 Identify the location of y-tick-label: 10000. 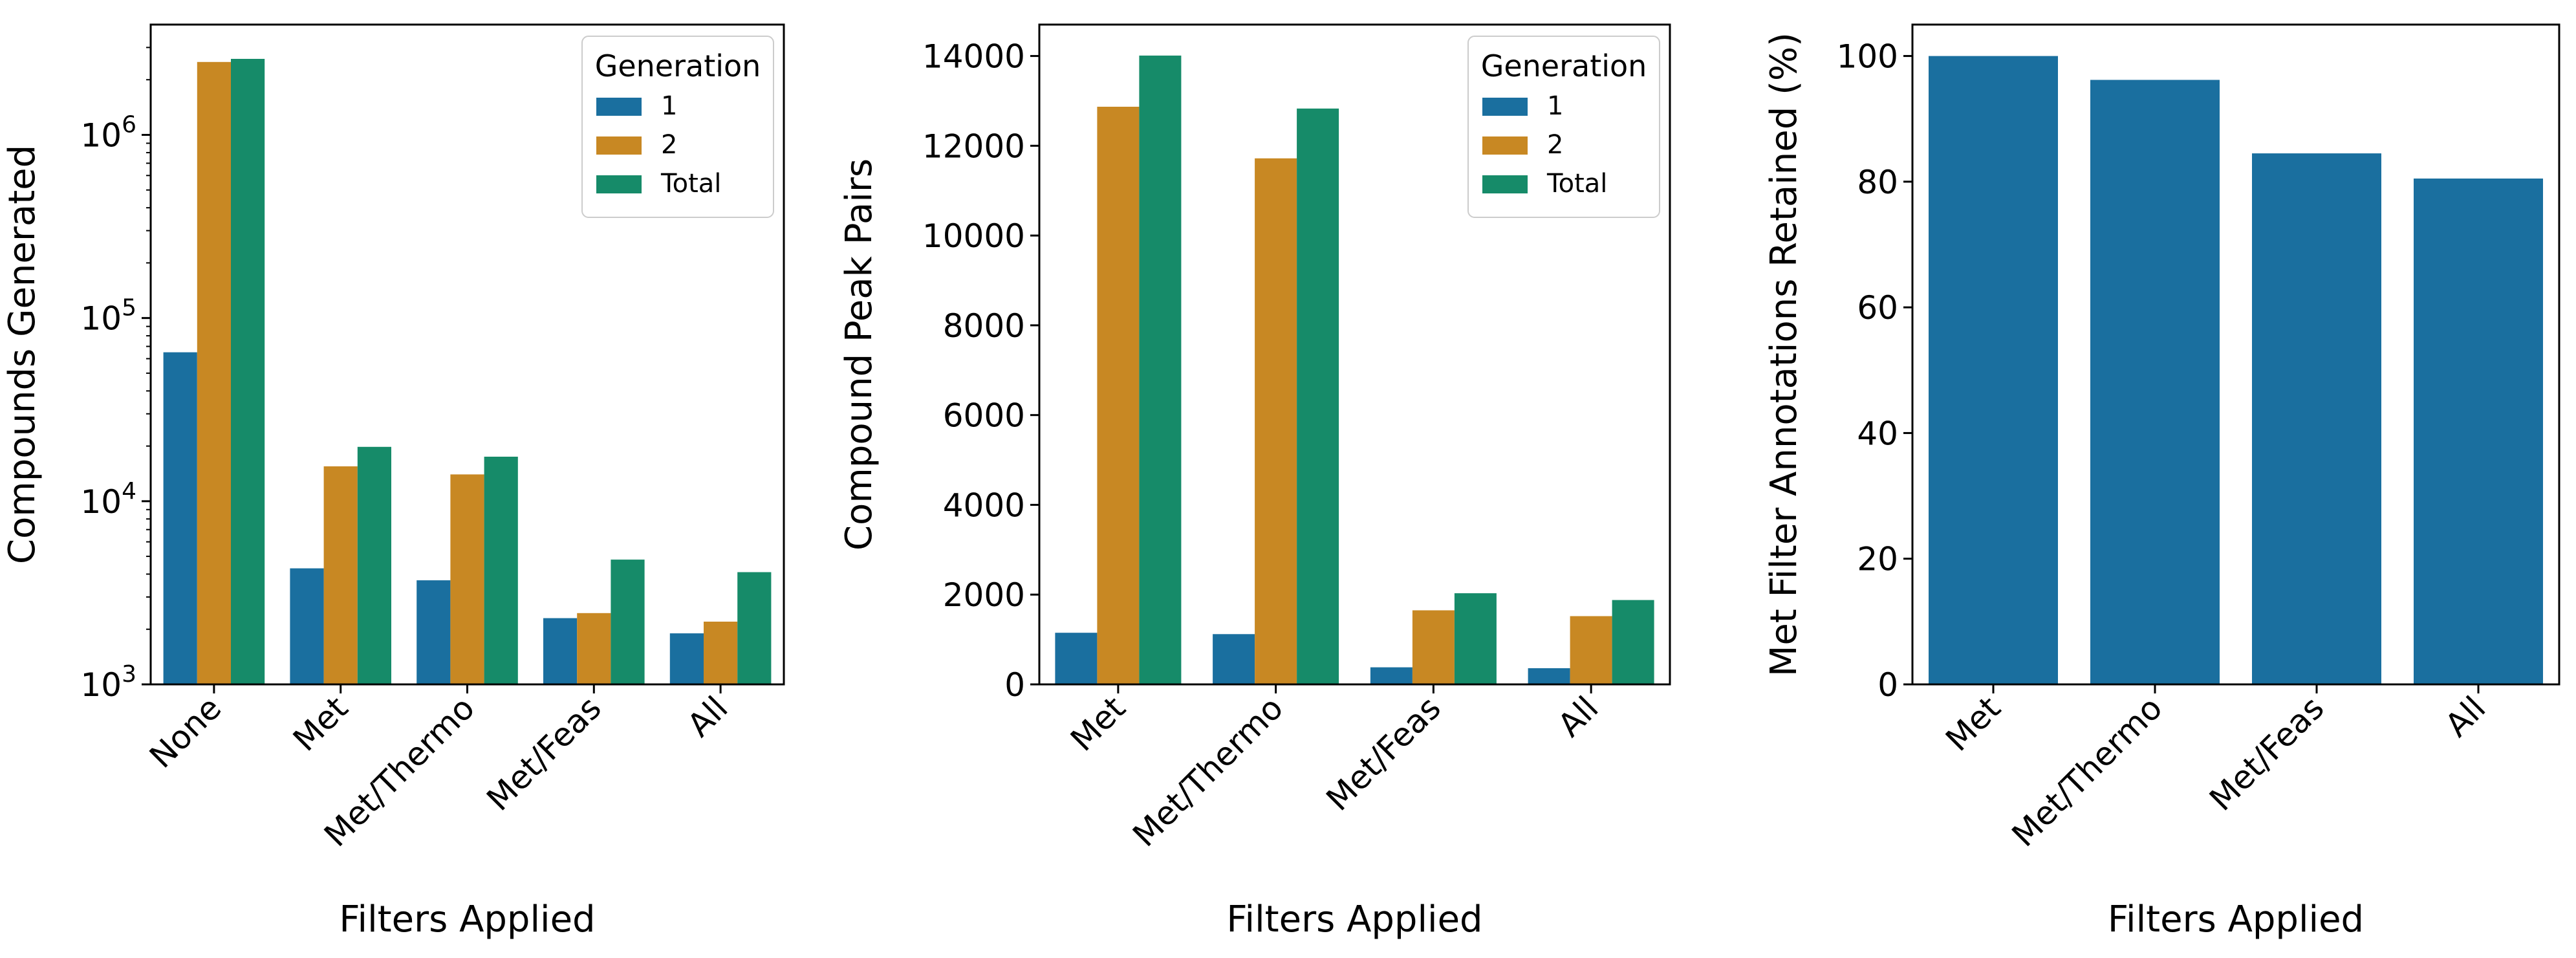
(974, 236).